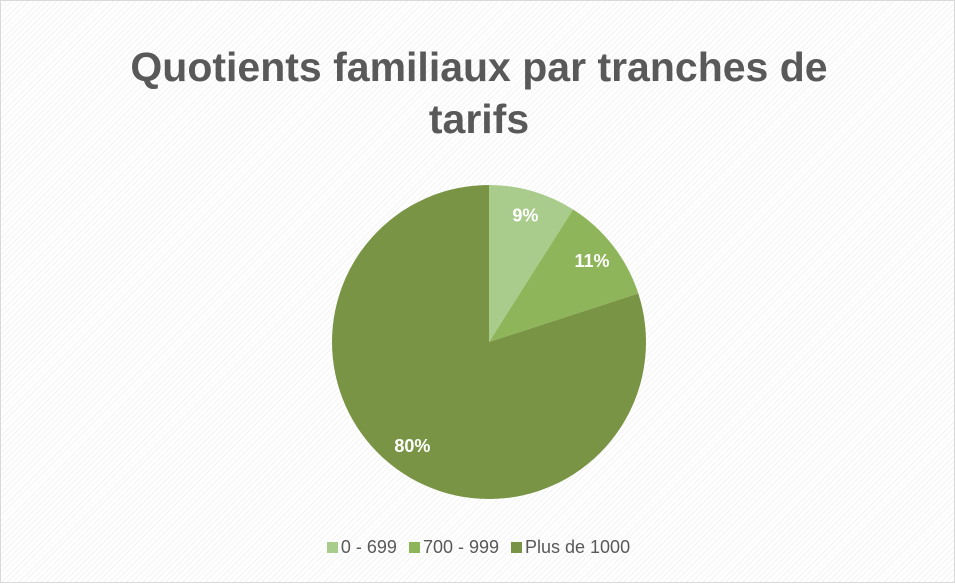  What do you see at coordinates (460, 547) in the screenshot?
I see `legend-label: 700 - 999` at bounding box center [460, 547].